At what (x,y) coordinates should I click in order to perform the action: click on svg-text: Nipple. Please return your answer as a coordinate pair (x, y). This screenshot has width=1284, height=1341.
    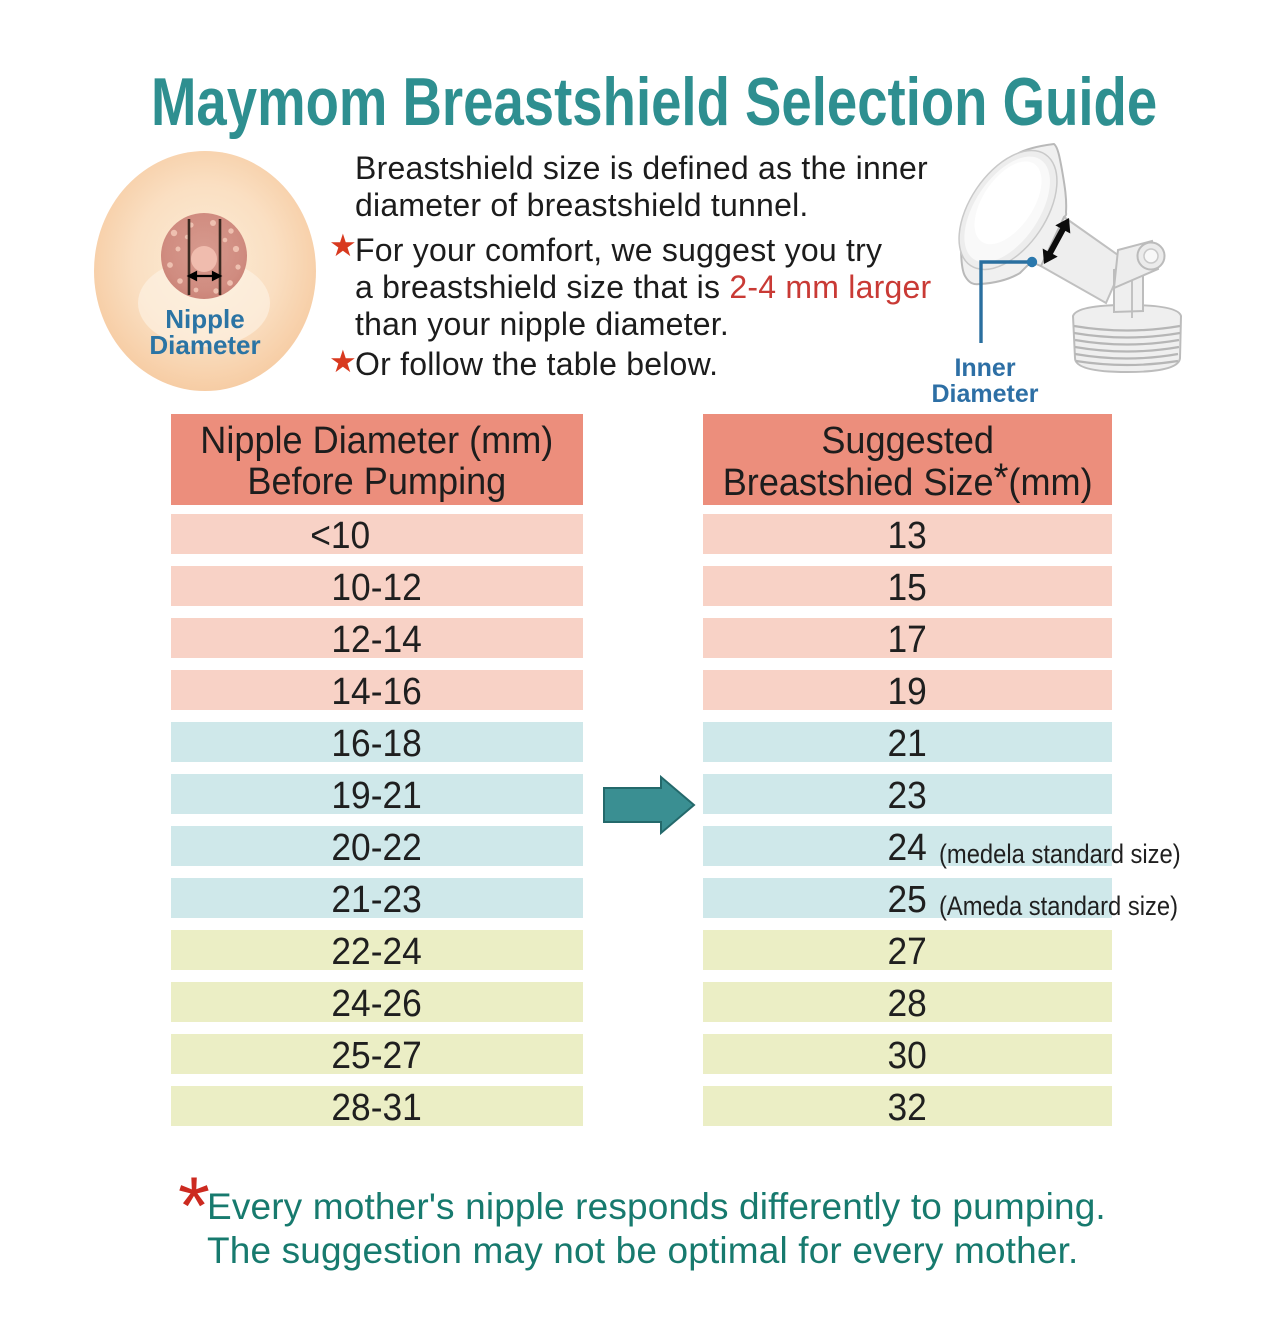
    Looking at the image, I should click on (204, 319).